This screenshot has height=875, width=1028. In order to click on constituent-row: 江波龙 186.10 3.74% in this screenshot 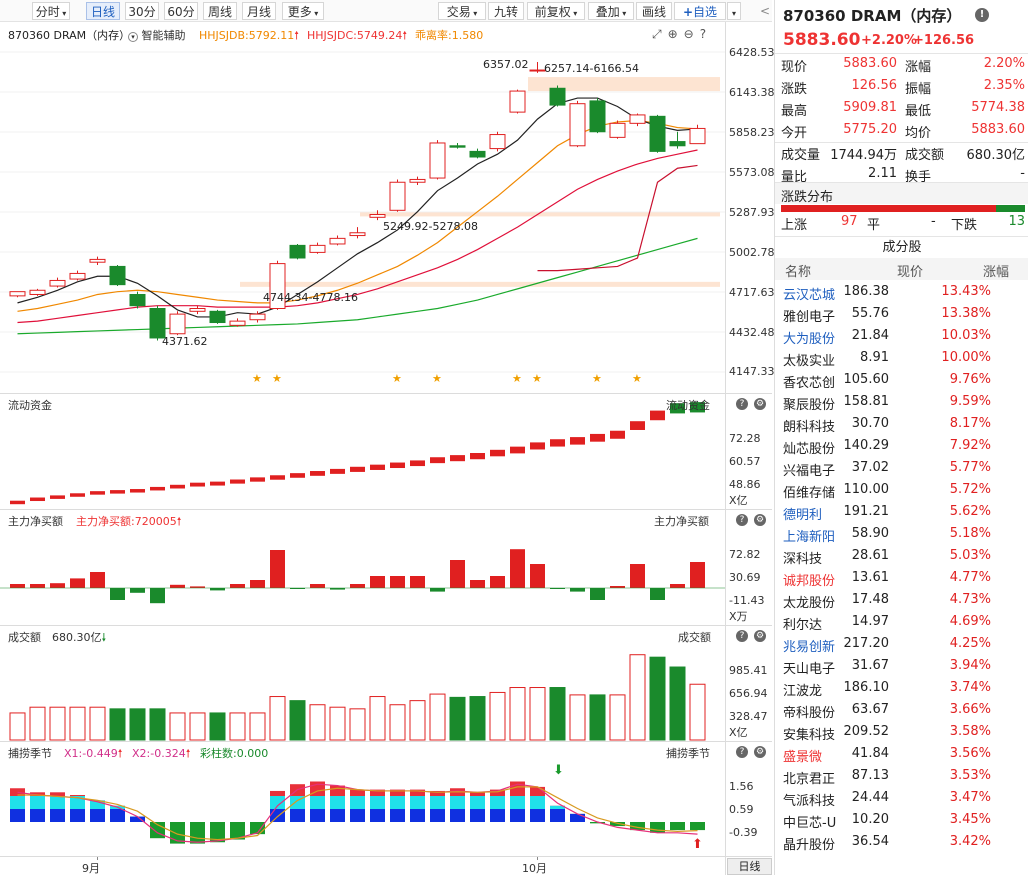, I will do `click(901, 688)`.